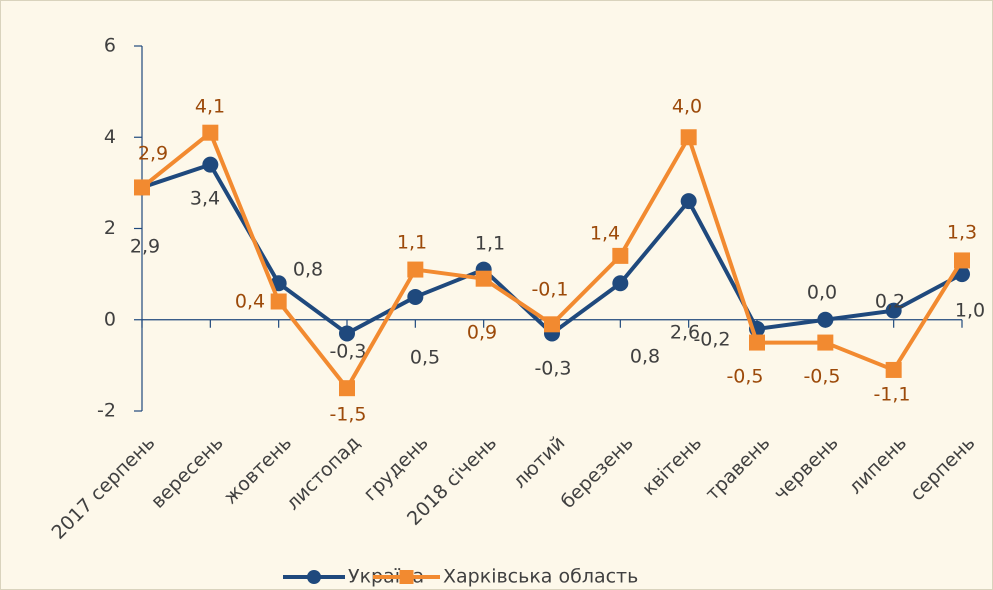  I want to click on legend-label: Харківська область, so click(540, 577).